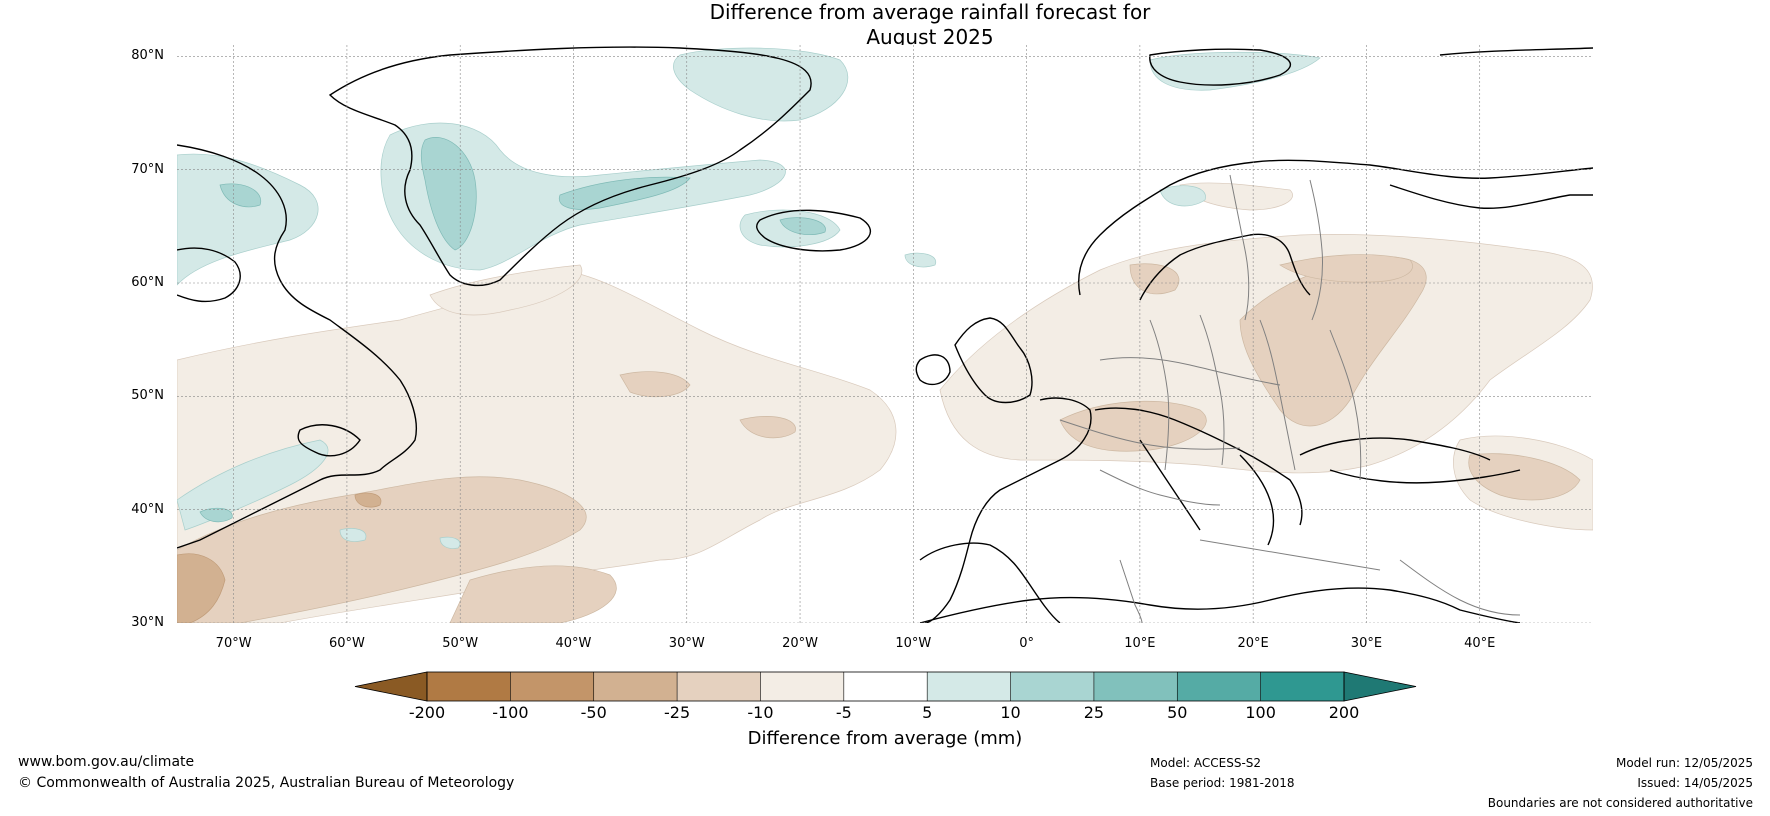 This screenshot has width=1770, height=816. I want to click on colorbar-tick-label: -10, so click(760, 712).